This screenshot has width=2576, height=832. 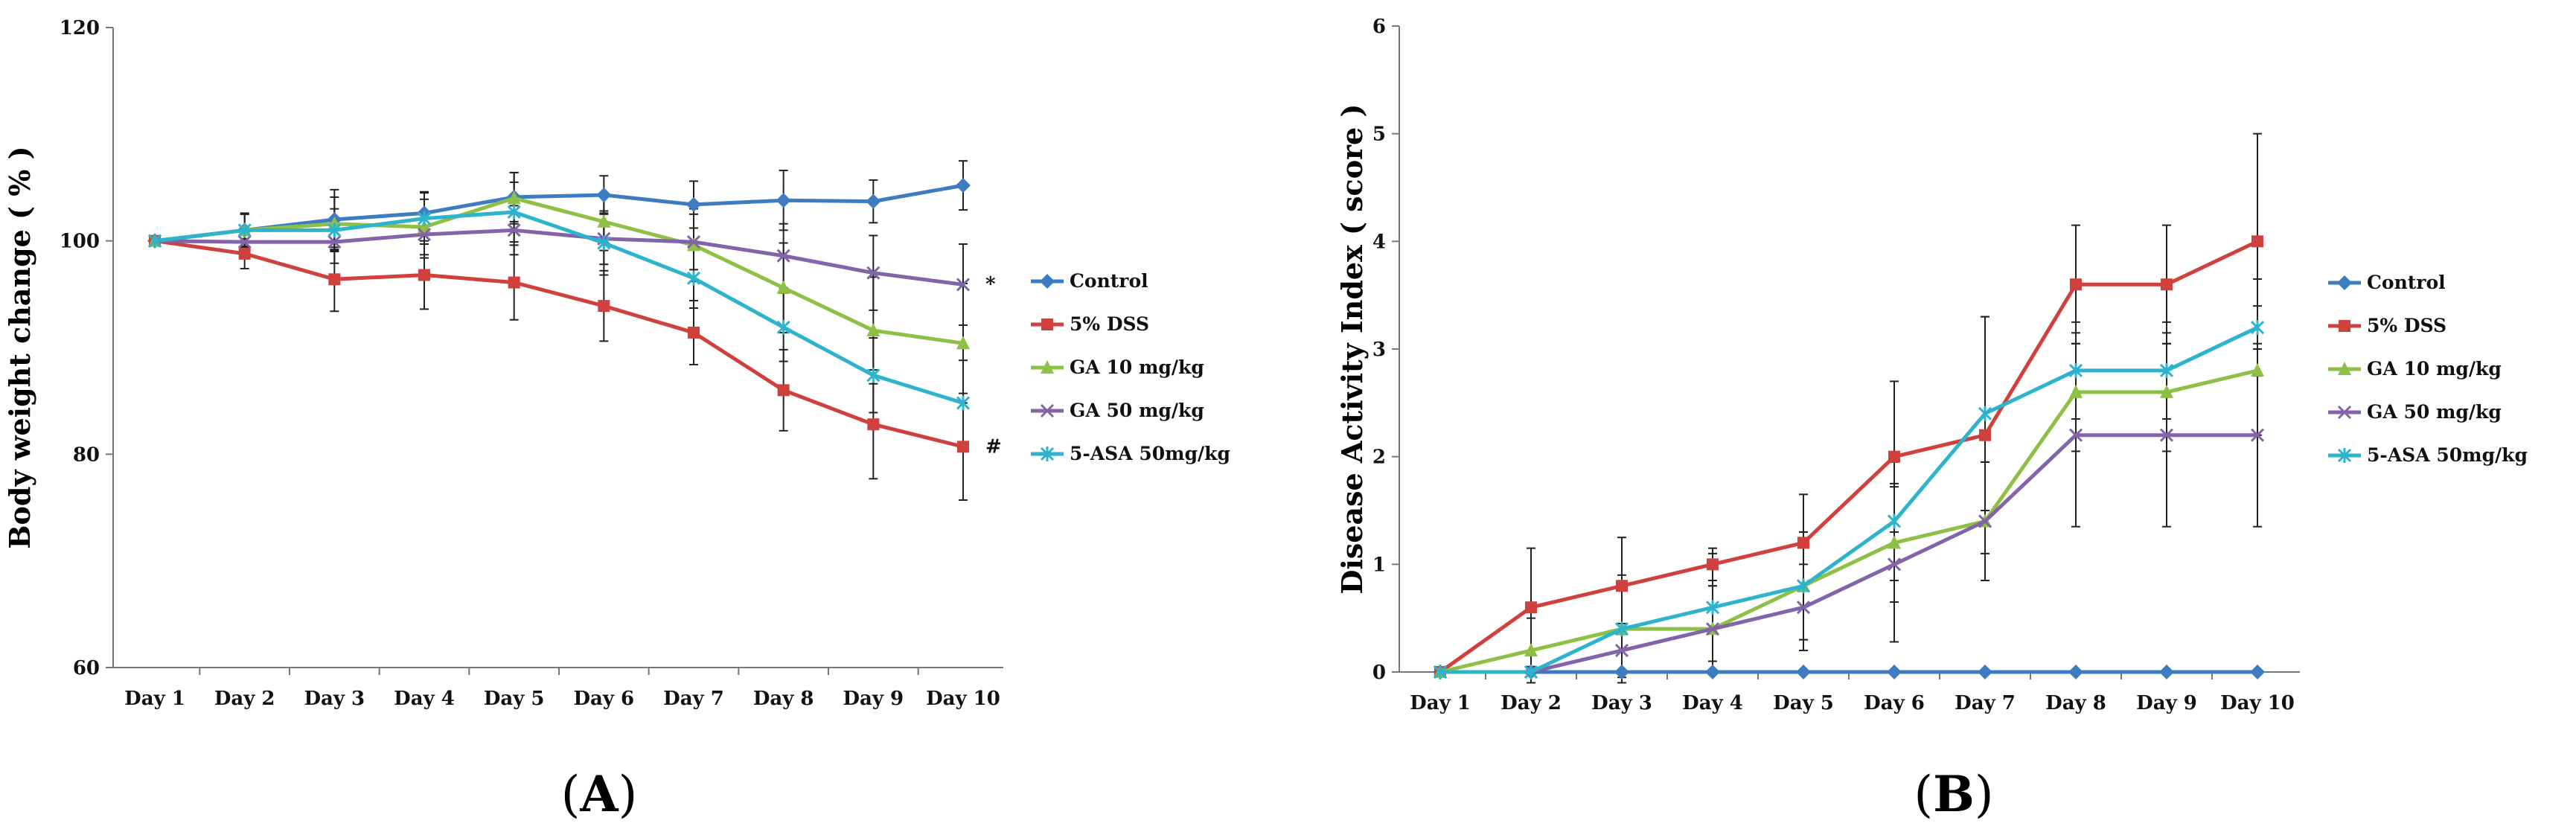 I want to click on panel-a-legend-item-ga-10-mg-kg: GA 10 mg/kg, so click(x=1117, y=367).